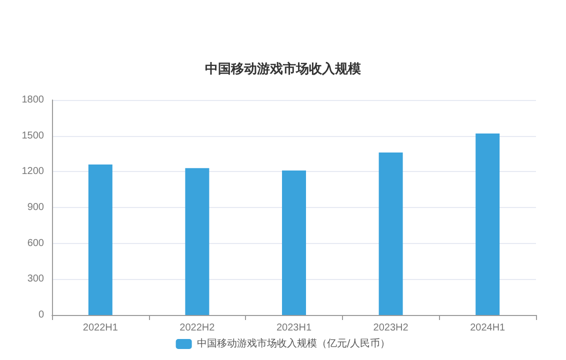  What do you see at coordinates (35, 279) in the screenshot?
I see `y-tick-label: 300` at bounding box center [35, 279].